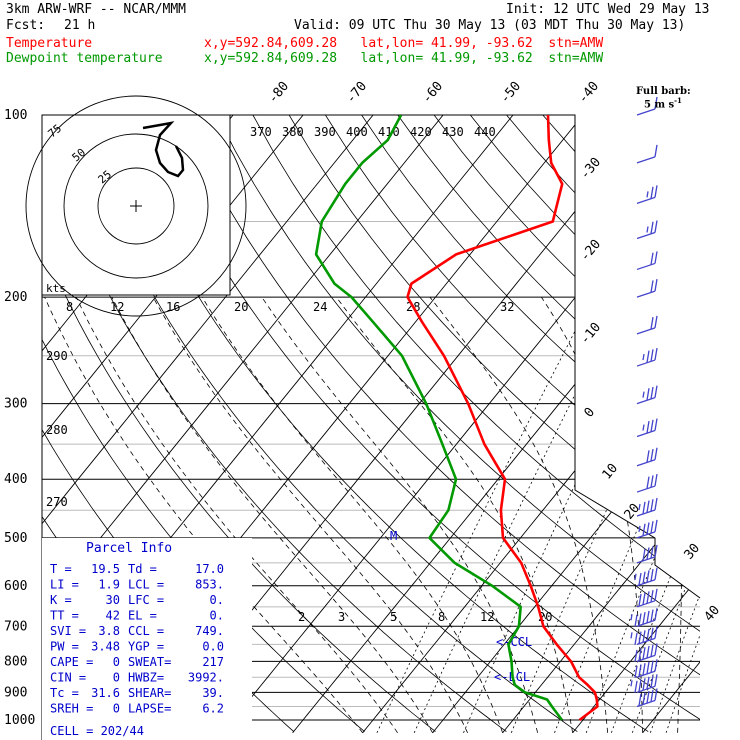  What do you see at coordinates (393, 536) in the screenshot?
I see `m-marker: M` at bounding box center [393, 536].